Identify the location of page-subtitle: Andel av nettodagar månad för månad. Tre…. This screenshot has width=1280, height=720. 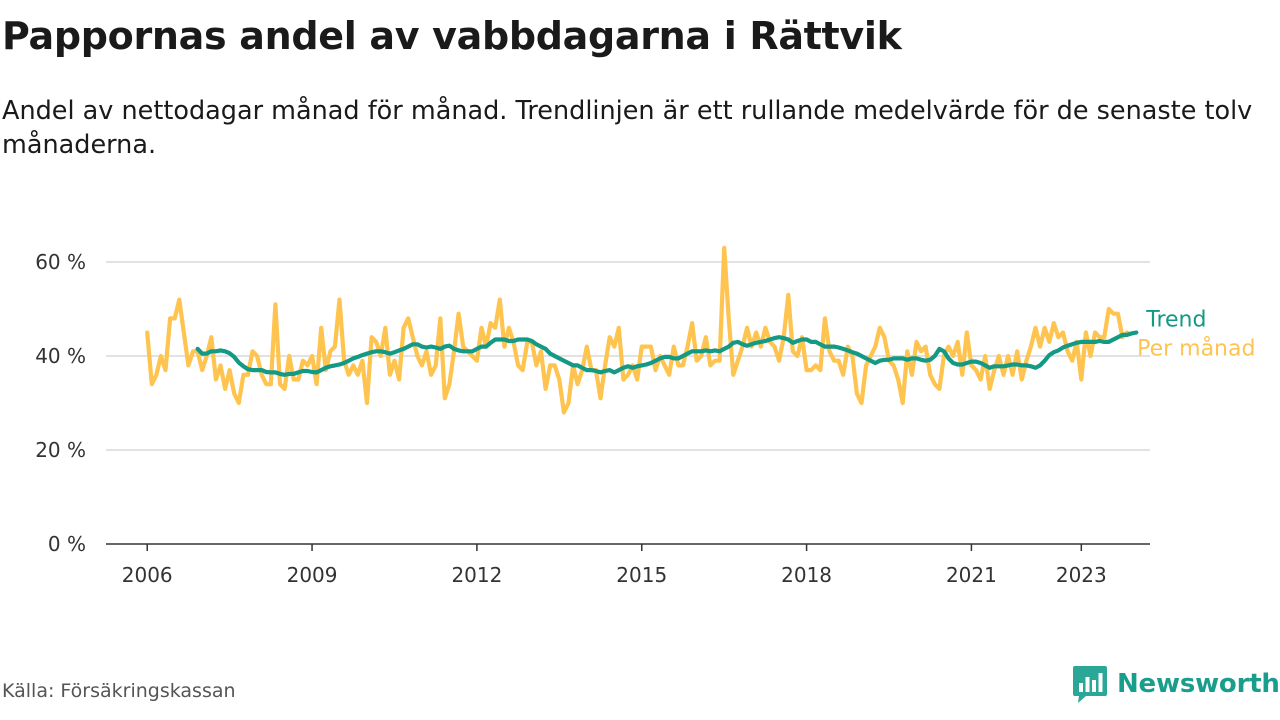
(627, 128).